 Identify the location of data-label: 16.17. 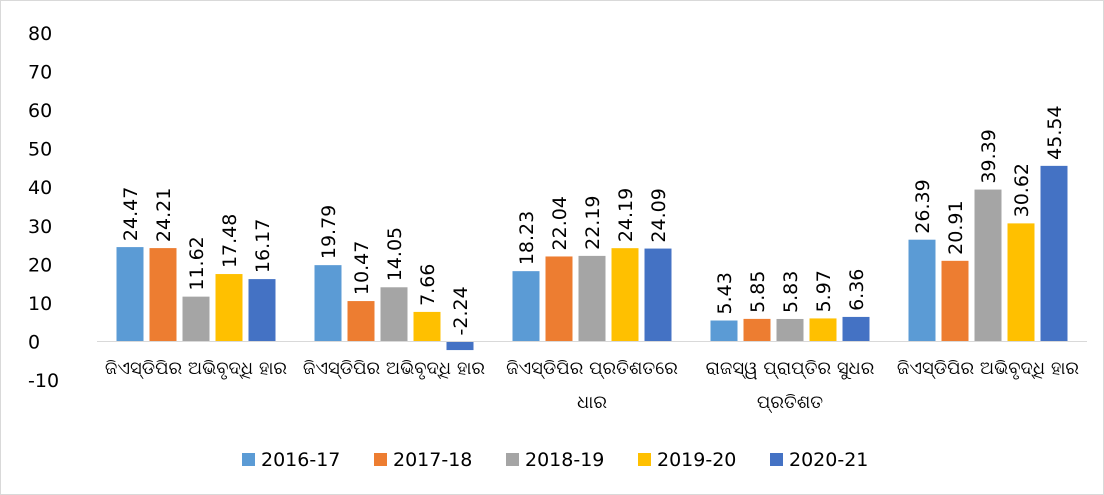
(263, 246).